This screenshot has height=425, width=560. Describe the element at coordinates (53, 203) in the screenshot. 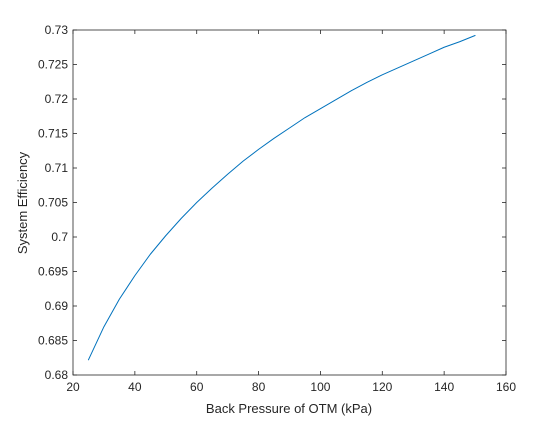

I see `y-tick-label: 0.705` at that location.